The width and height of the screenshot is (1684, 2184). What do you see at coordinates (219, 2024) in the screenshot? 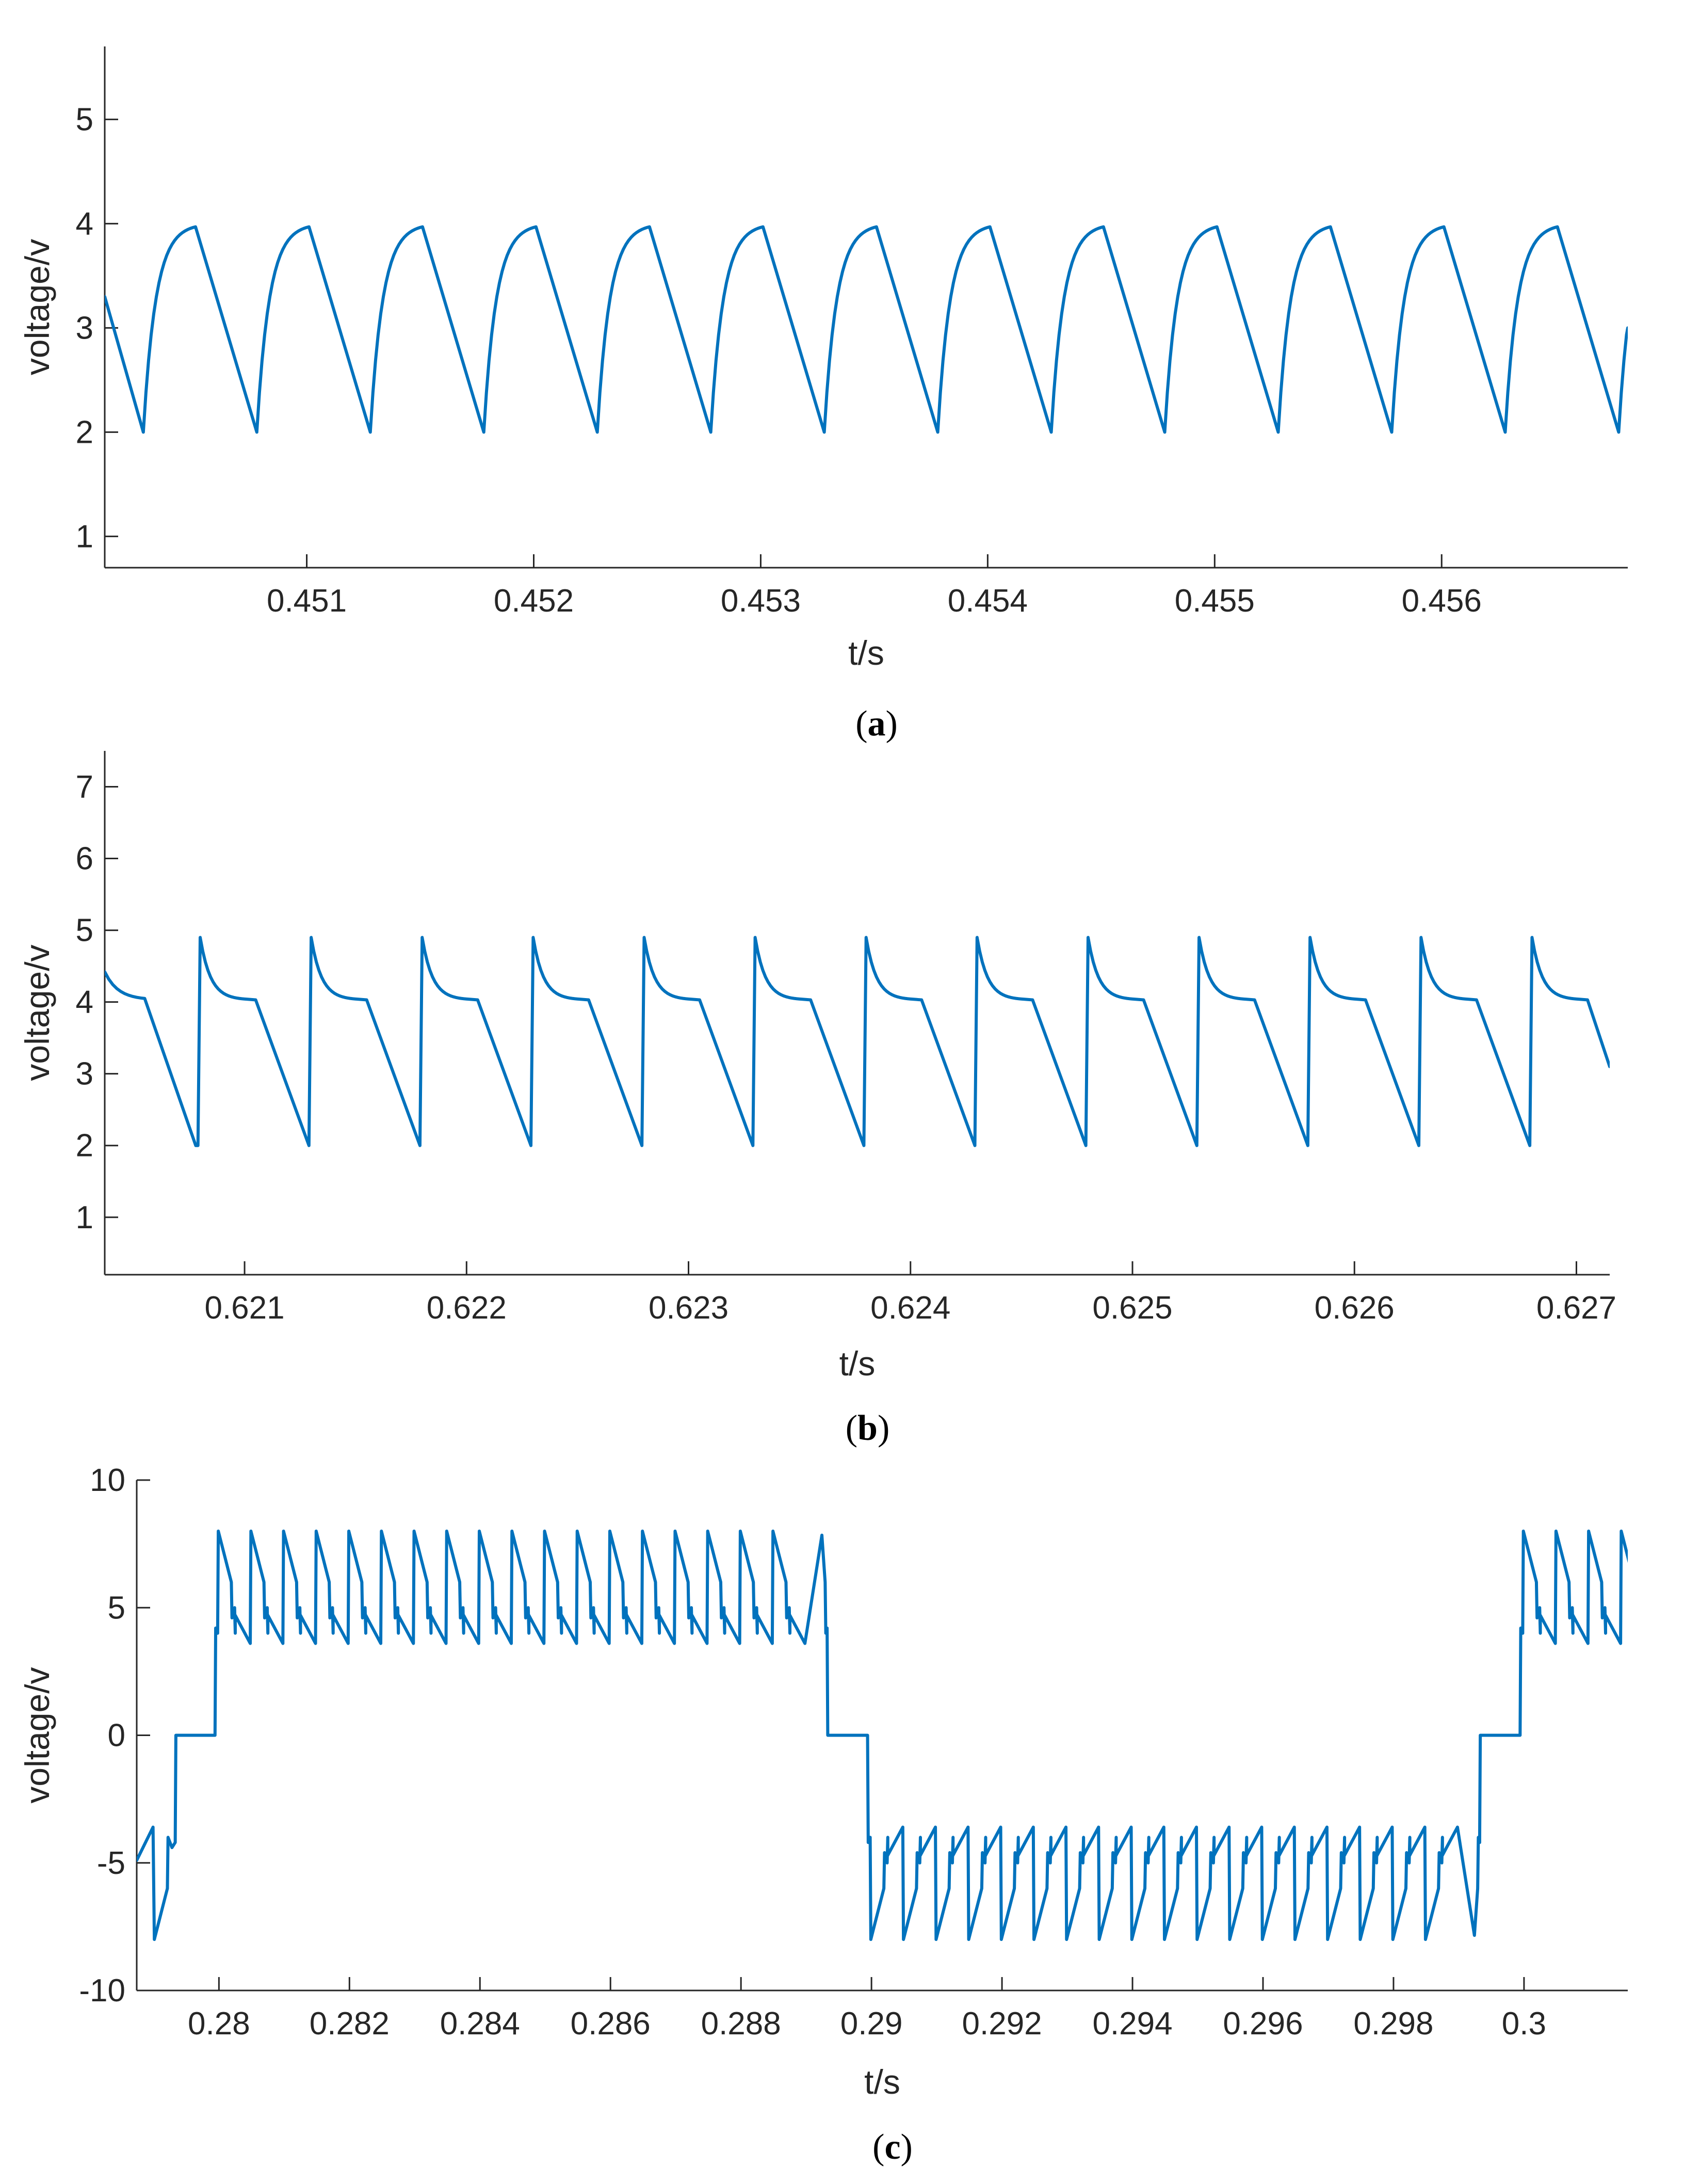
I see `x-tick-label: 0.28` at bounding box center [219, 2024].